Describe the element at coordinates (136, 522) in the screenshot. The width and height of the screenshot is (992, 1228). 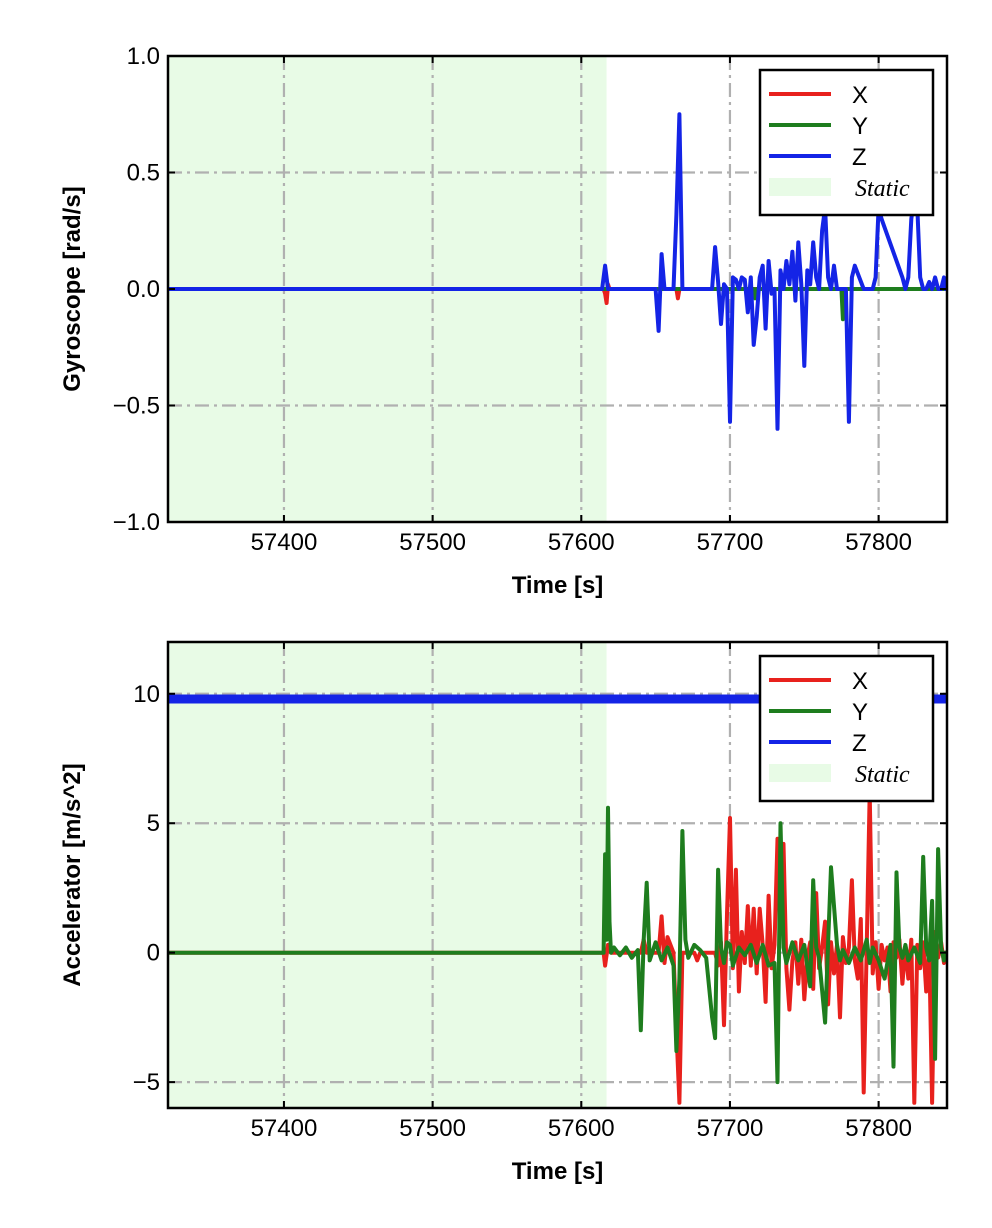
I see `y-tick-label: −1.0` at that location.